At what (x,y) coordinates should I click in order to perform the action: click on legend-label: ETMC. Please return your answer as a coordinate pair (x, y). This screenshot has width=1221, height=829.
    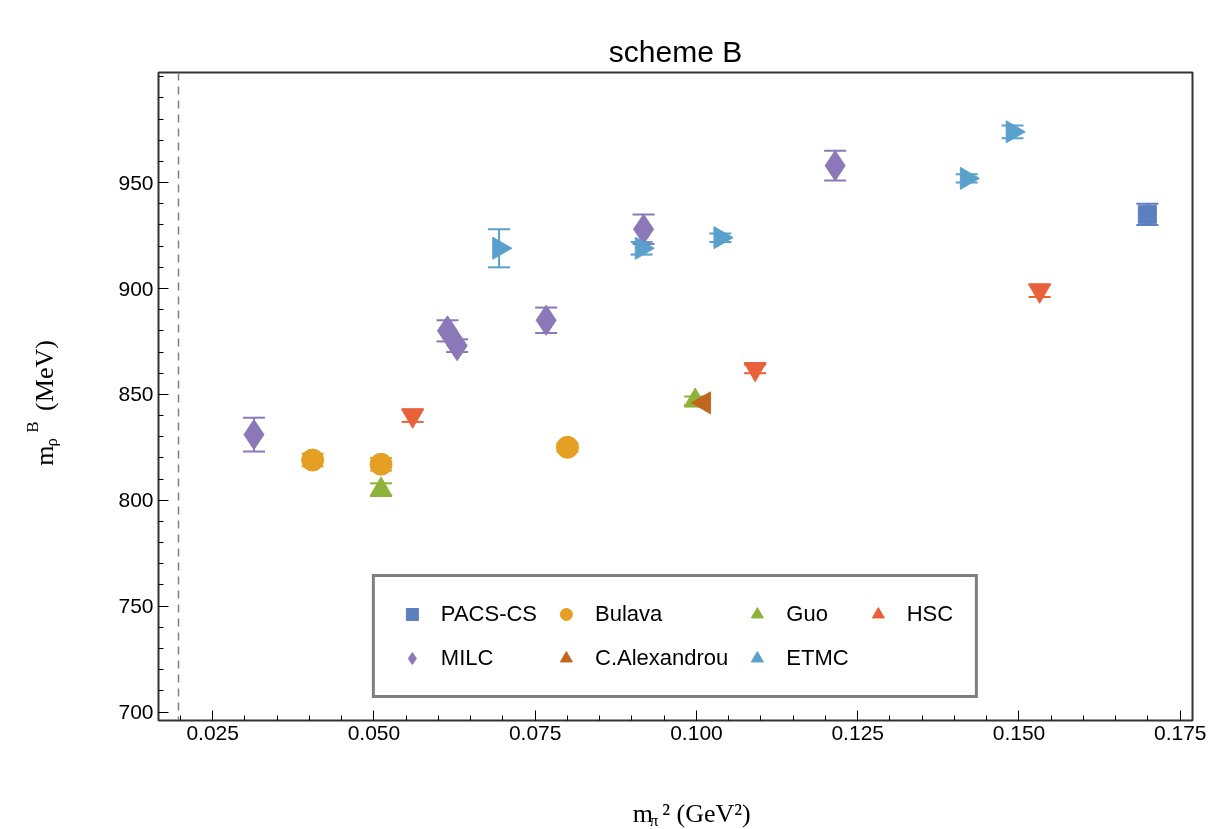
    Looking at the image, I should click on (817, 658).